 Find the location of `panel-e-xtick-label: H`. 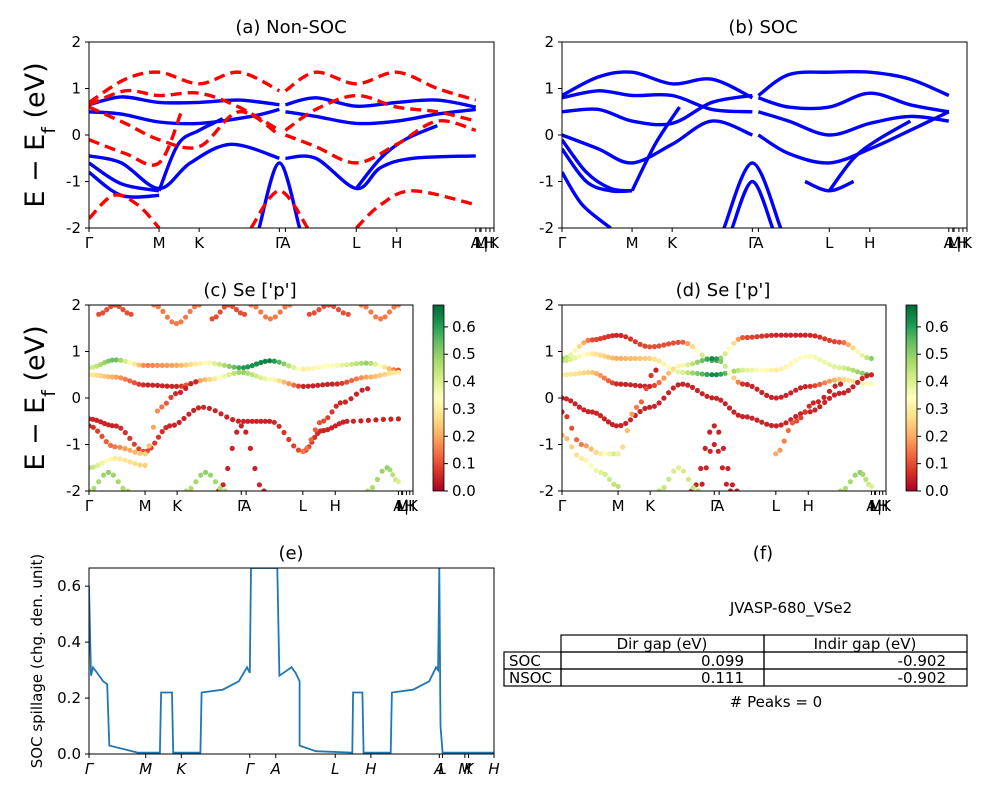

panel-e-xtick-label: H is located at coordinates (370, 769).